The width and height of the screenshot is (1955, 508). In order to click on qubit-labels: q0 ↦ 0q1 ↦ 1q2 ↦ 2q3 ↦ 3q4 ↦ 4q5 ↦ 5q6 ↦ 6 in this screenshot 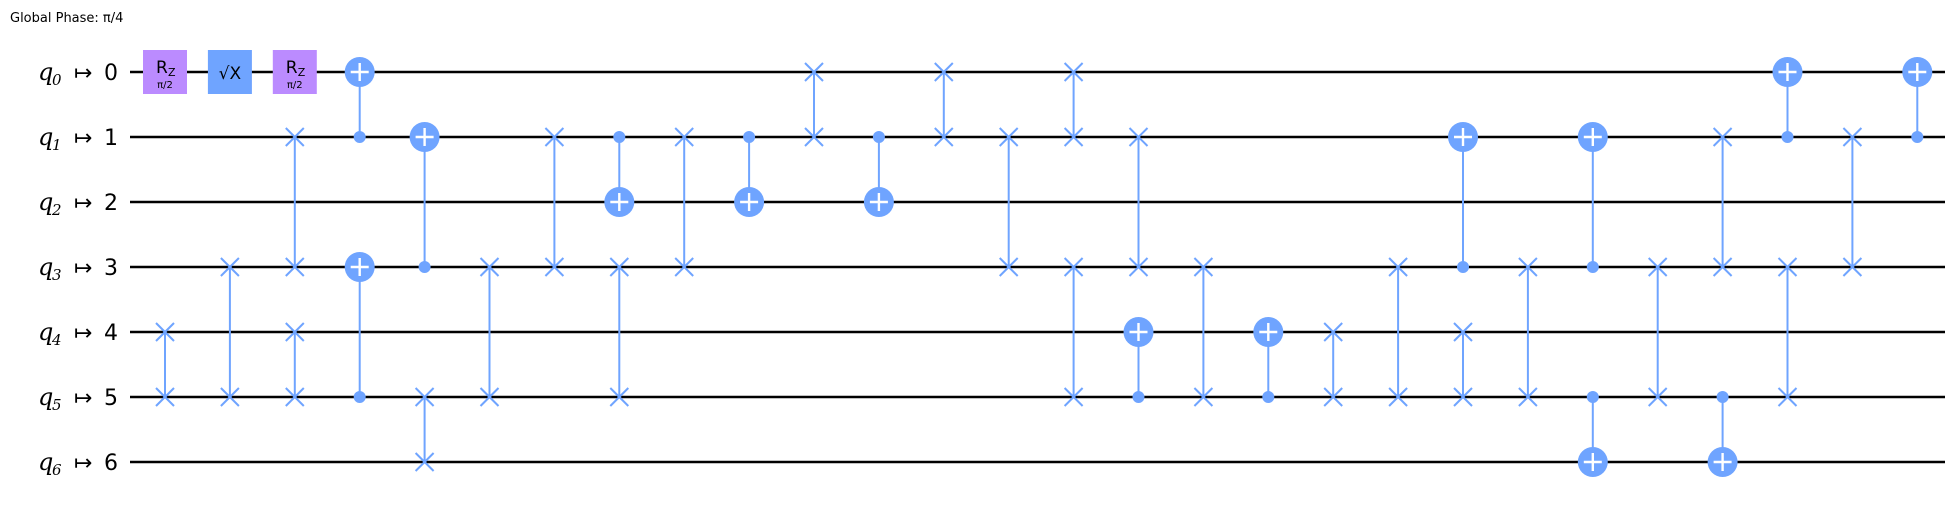, I will do `click(78, 268)`.